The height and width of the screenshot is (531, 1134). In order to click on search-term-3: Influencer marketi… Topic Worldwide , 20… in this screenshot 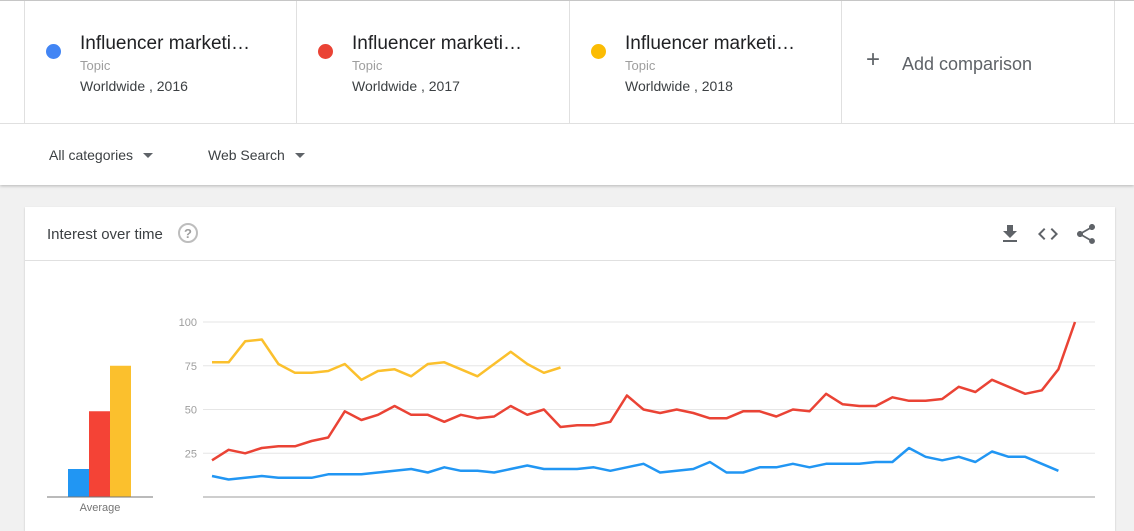, I will do `click(706, 62)`.